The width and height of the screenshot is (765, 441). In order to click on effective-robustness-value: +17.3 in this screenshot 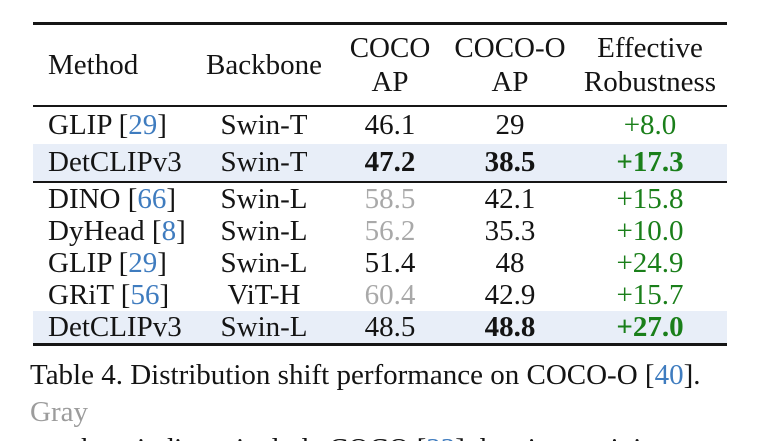, I will do `click(650, 162)`.